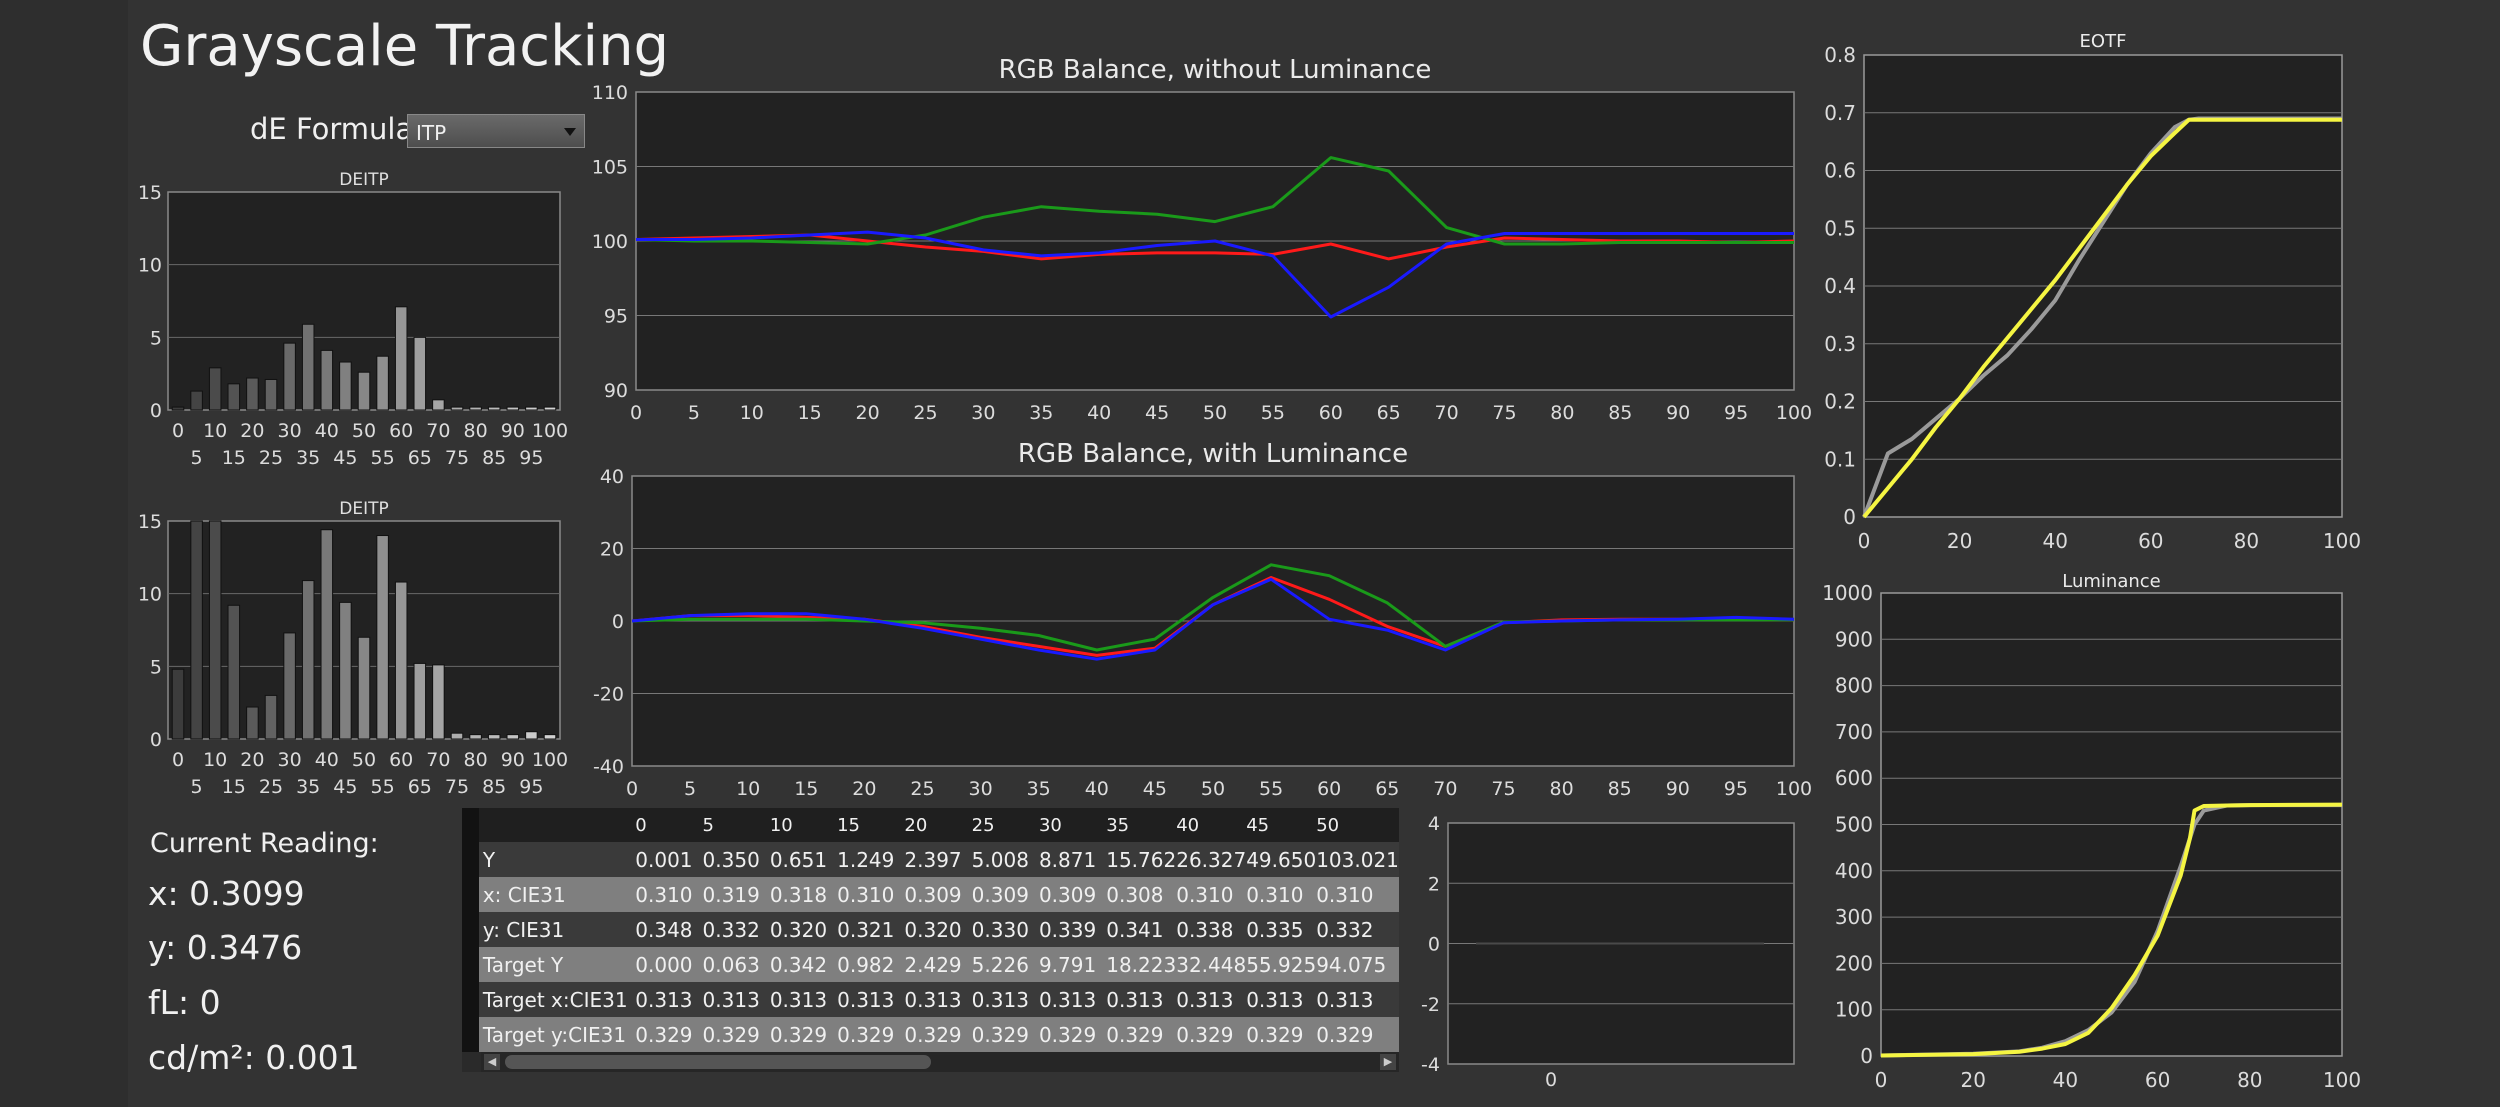 This screenshot has height=1107, width=2500. What do you see at coordinates (431, 133) in the screenshot?
I see `de-formula-value: ITP` at bounding box center [431, 133].